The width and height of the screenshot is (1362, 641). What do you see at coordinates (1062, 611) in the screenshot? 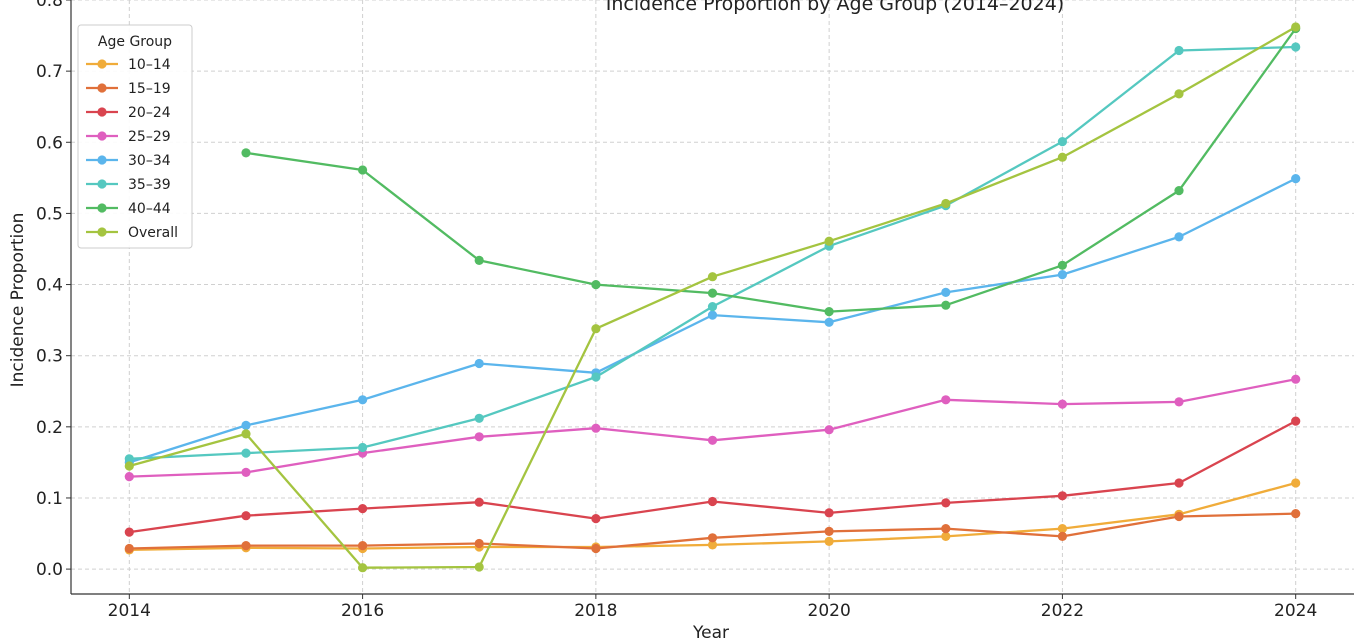
I see `x-tick-label: 2022` at bounding box center [1062, 611].